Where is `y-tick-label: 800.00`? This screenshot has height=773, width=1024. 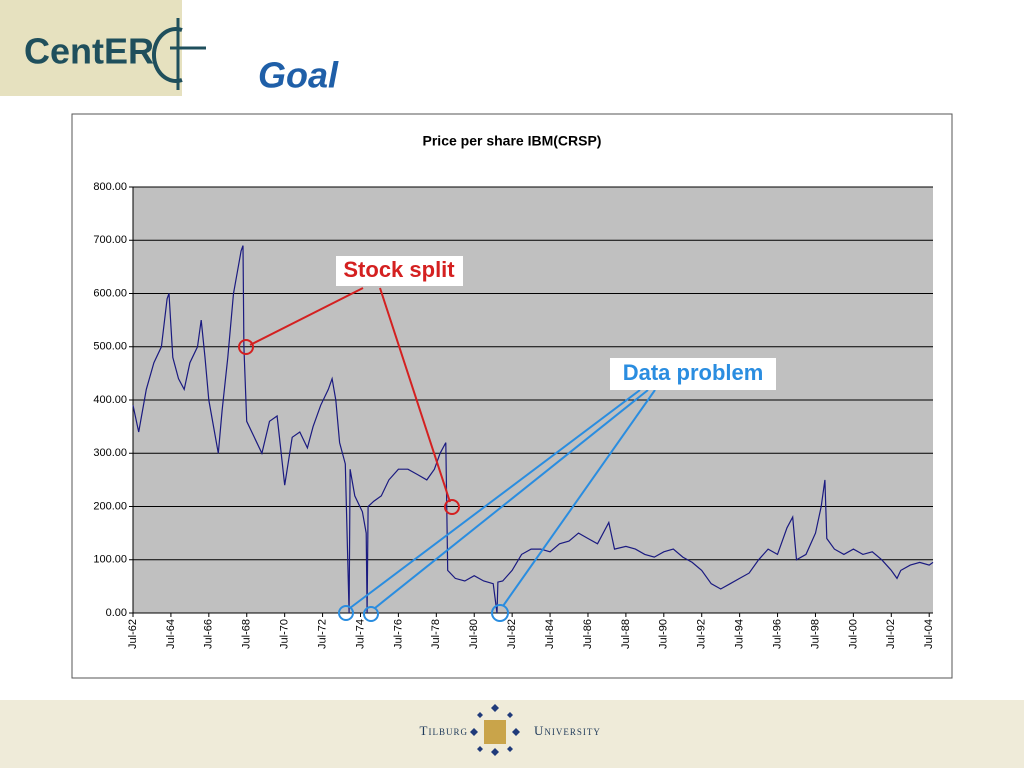
y-tick-label: 800.00 is located at coordinates (110, 187).